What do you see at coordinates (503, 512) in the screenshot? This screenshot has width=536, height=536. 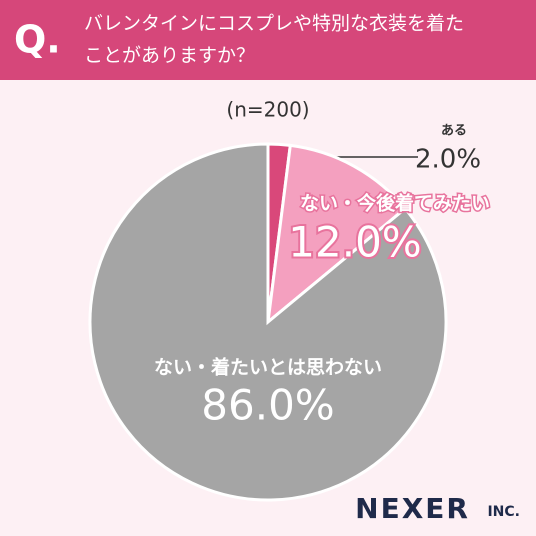 I see `logo-suffix: INC.` at bounding box center [503, 512].